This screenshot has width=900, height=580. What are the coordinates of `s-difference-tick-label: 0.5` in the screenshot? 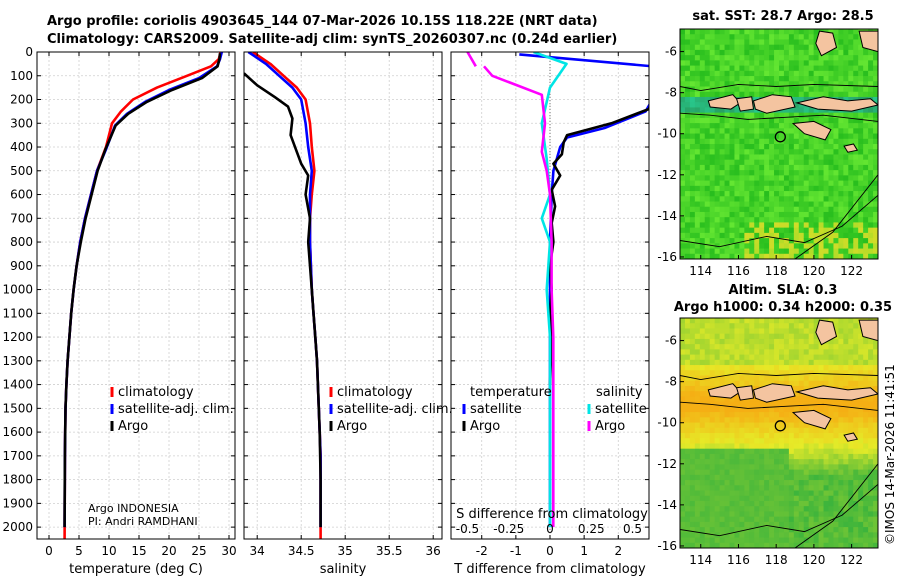 It's located at (632, 529).